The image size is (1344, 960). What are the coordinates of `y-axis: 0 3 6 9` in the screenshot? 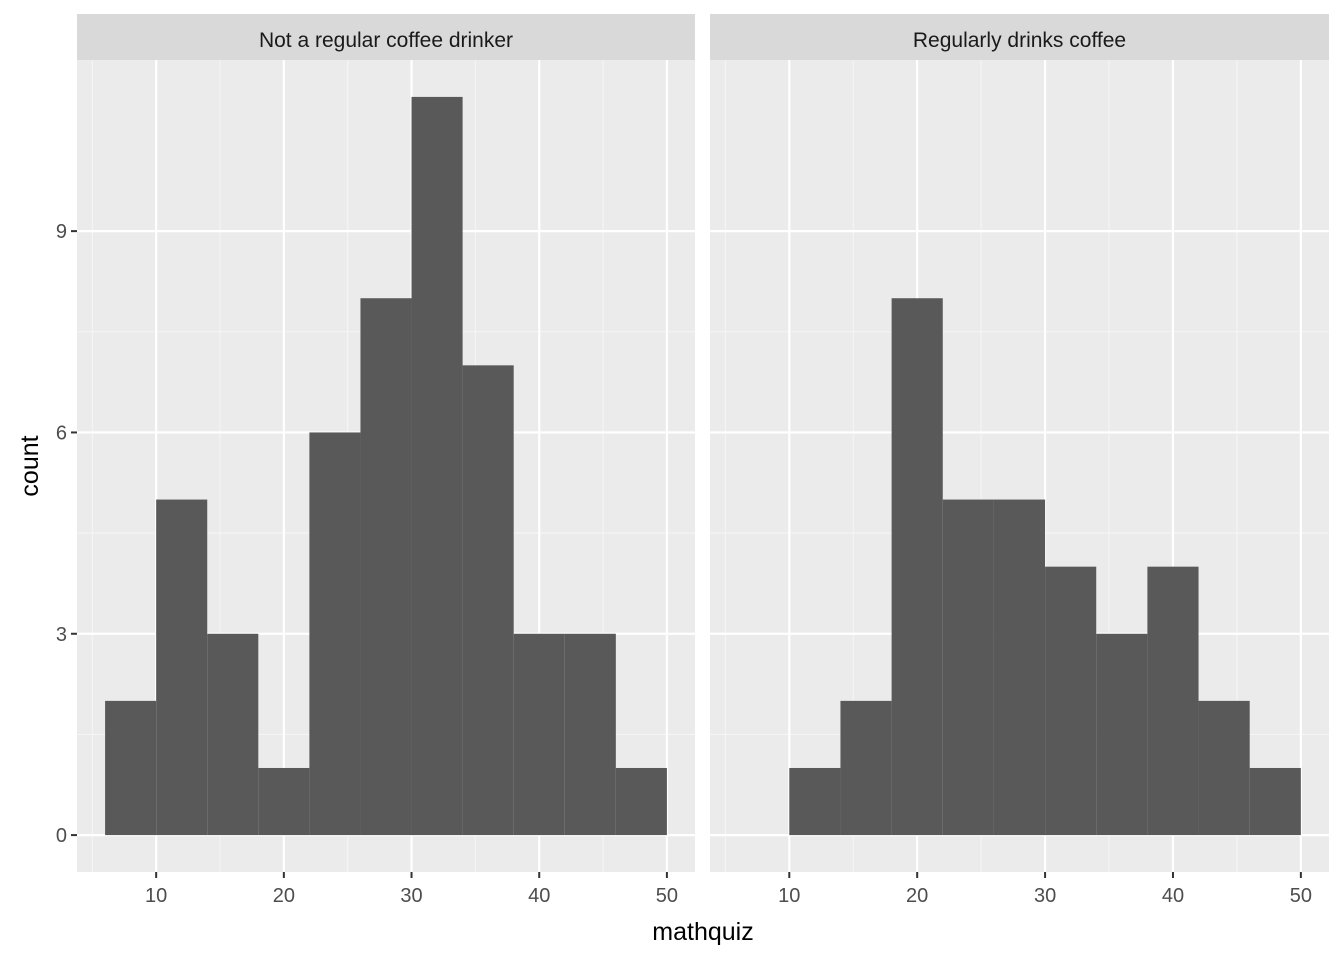 It's located at (66, 534).